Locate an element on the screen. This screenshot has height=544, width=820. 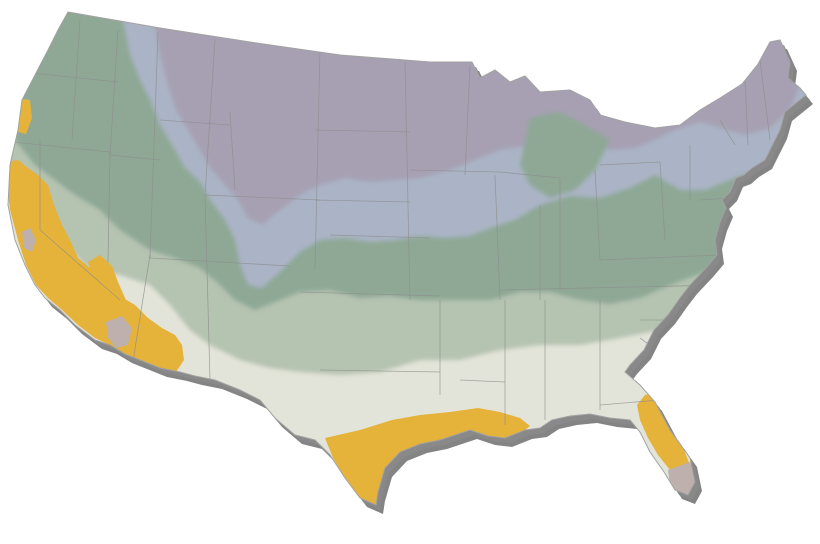
zone-hot-mauve-florida is located at coordinates (683, 480).